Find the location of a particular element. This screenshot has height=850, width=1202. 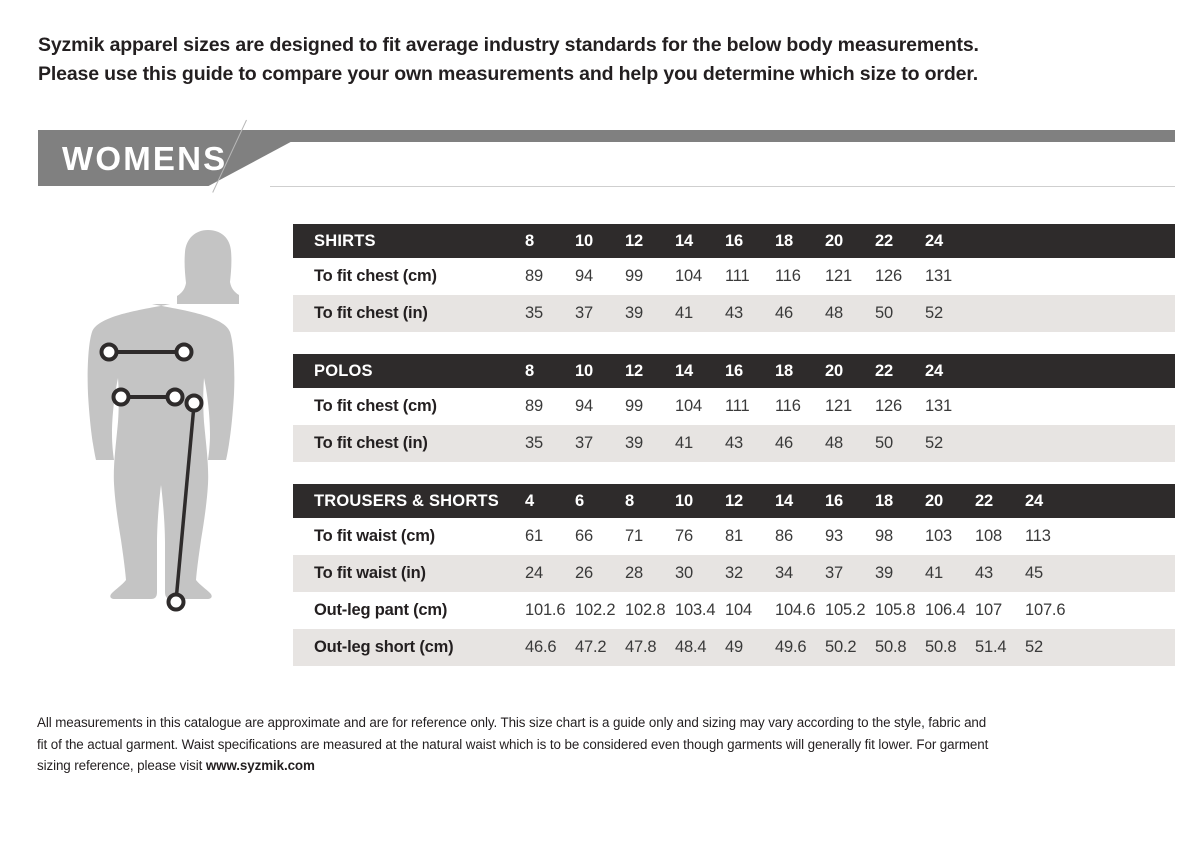

chest-right-node is located at coordinates (184, 352).